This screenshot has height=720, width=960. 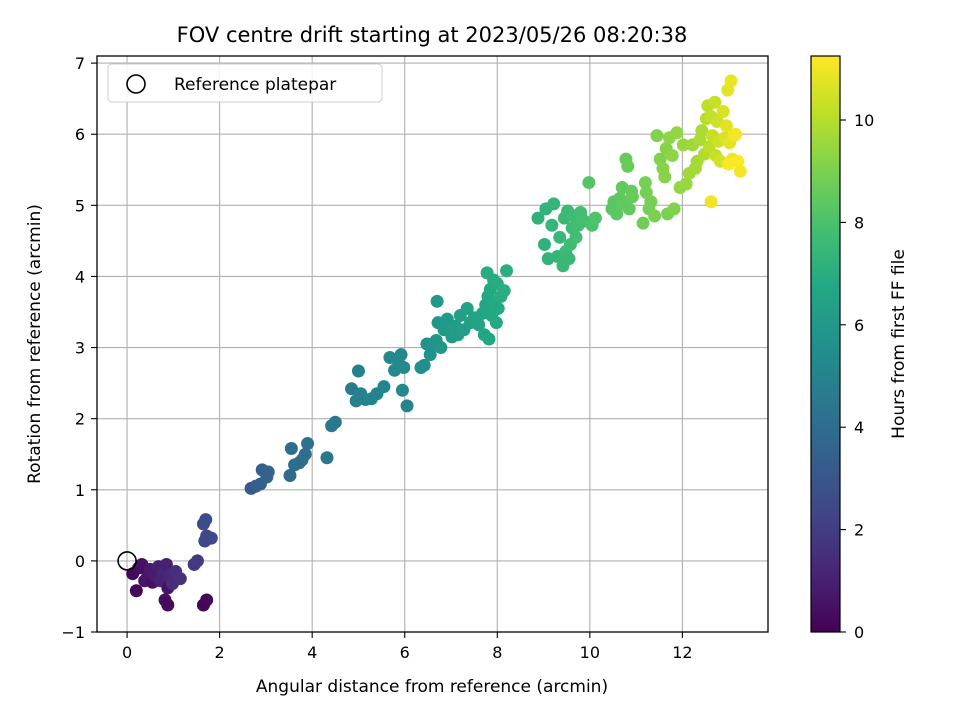 I want to click on x-tick-label: 8, so click(x=497, y=652).